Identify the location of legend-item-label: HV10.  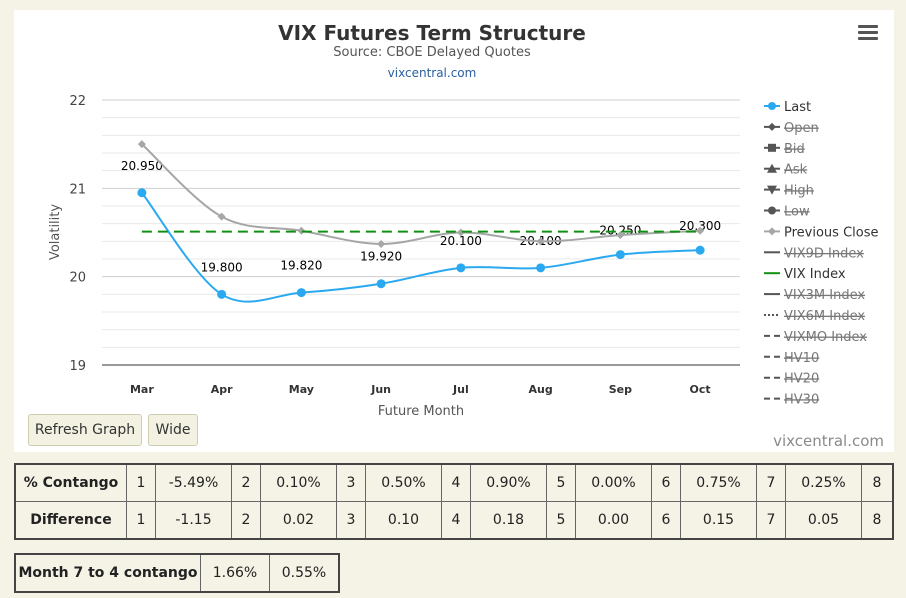
(801, 358).